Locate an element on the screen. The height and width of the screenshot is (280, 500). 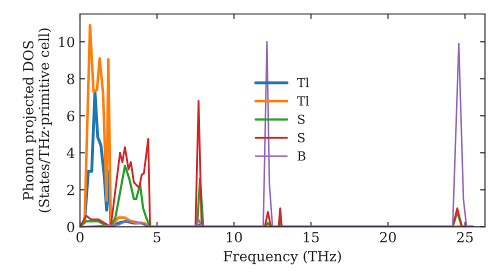
x-tick-label: 5 is located at coordinates (157, 237).